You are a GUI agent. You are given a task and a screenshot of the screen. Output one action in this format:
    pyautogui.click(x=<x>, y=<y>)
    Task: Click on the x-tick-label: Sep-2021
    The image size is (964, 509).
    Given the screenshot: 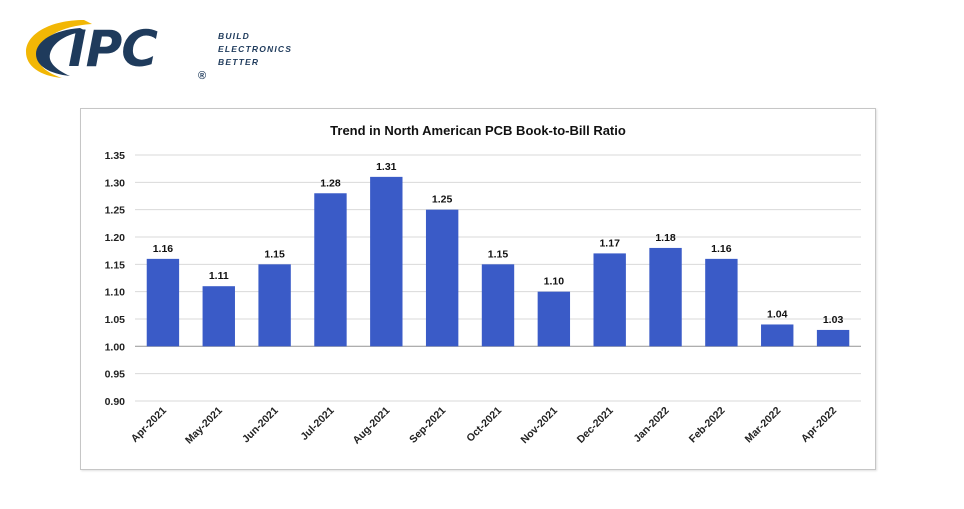 What is the action you would take?
    pyautogui.click(x=427, y=425)
    